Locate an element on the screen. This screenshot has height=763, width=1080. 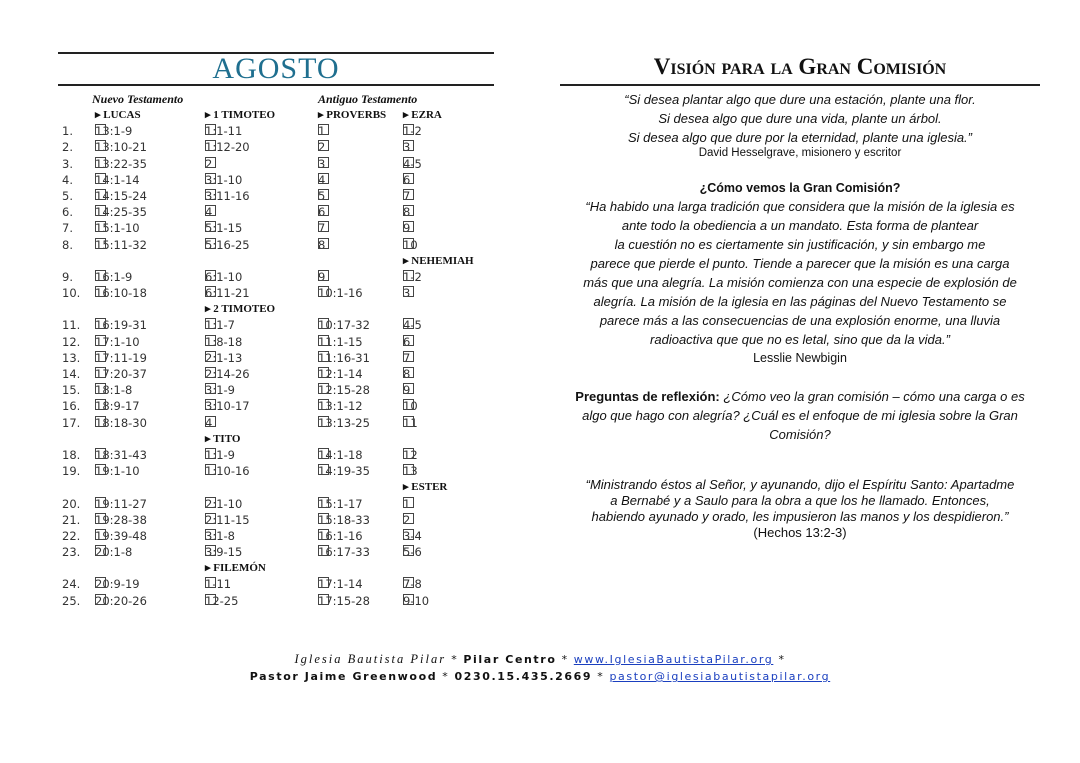
website-link: www.IglesiaBautistaPilar.org is located at coordinates (673, 659).